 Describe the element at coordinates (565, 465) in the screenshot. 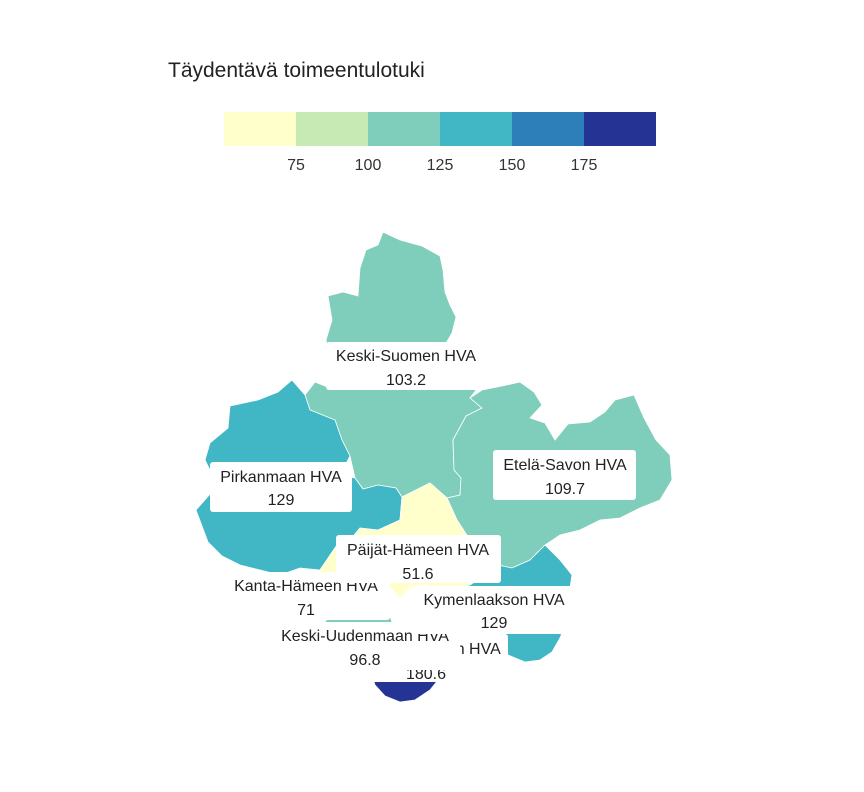

I see `label-etela-savo-name: Etelä-Savon HVA` at that location.